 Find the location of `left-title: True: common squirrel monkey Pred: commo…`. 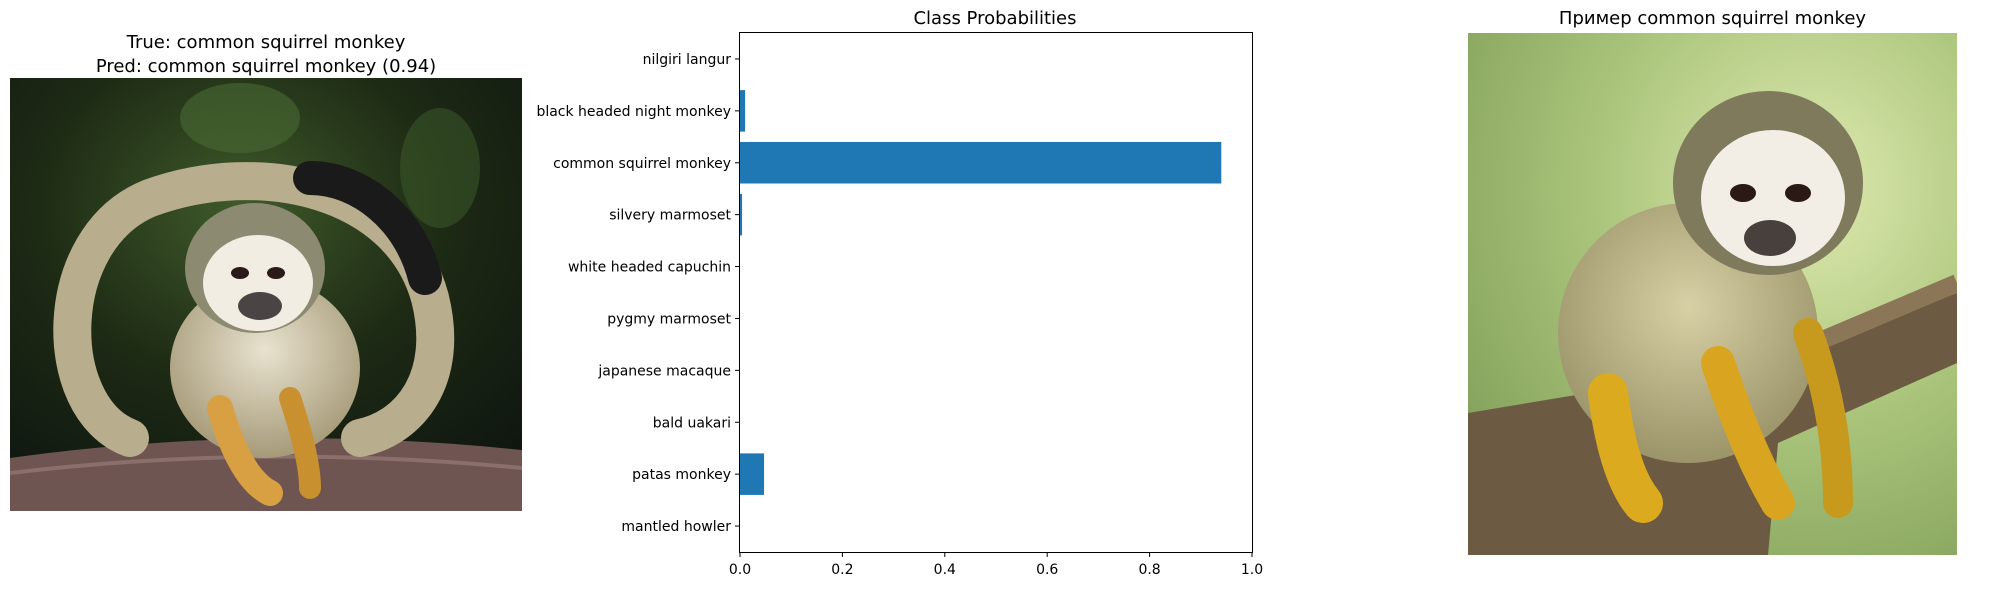

left-title: True: common squirrel monkey Pred: commo… is located at coordinates (266, 55).